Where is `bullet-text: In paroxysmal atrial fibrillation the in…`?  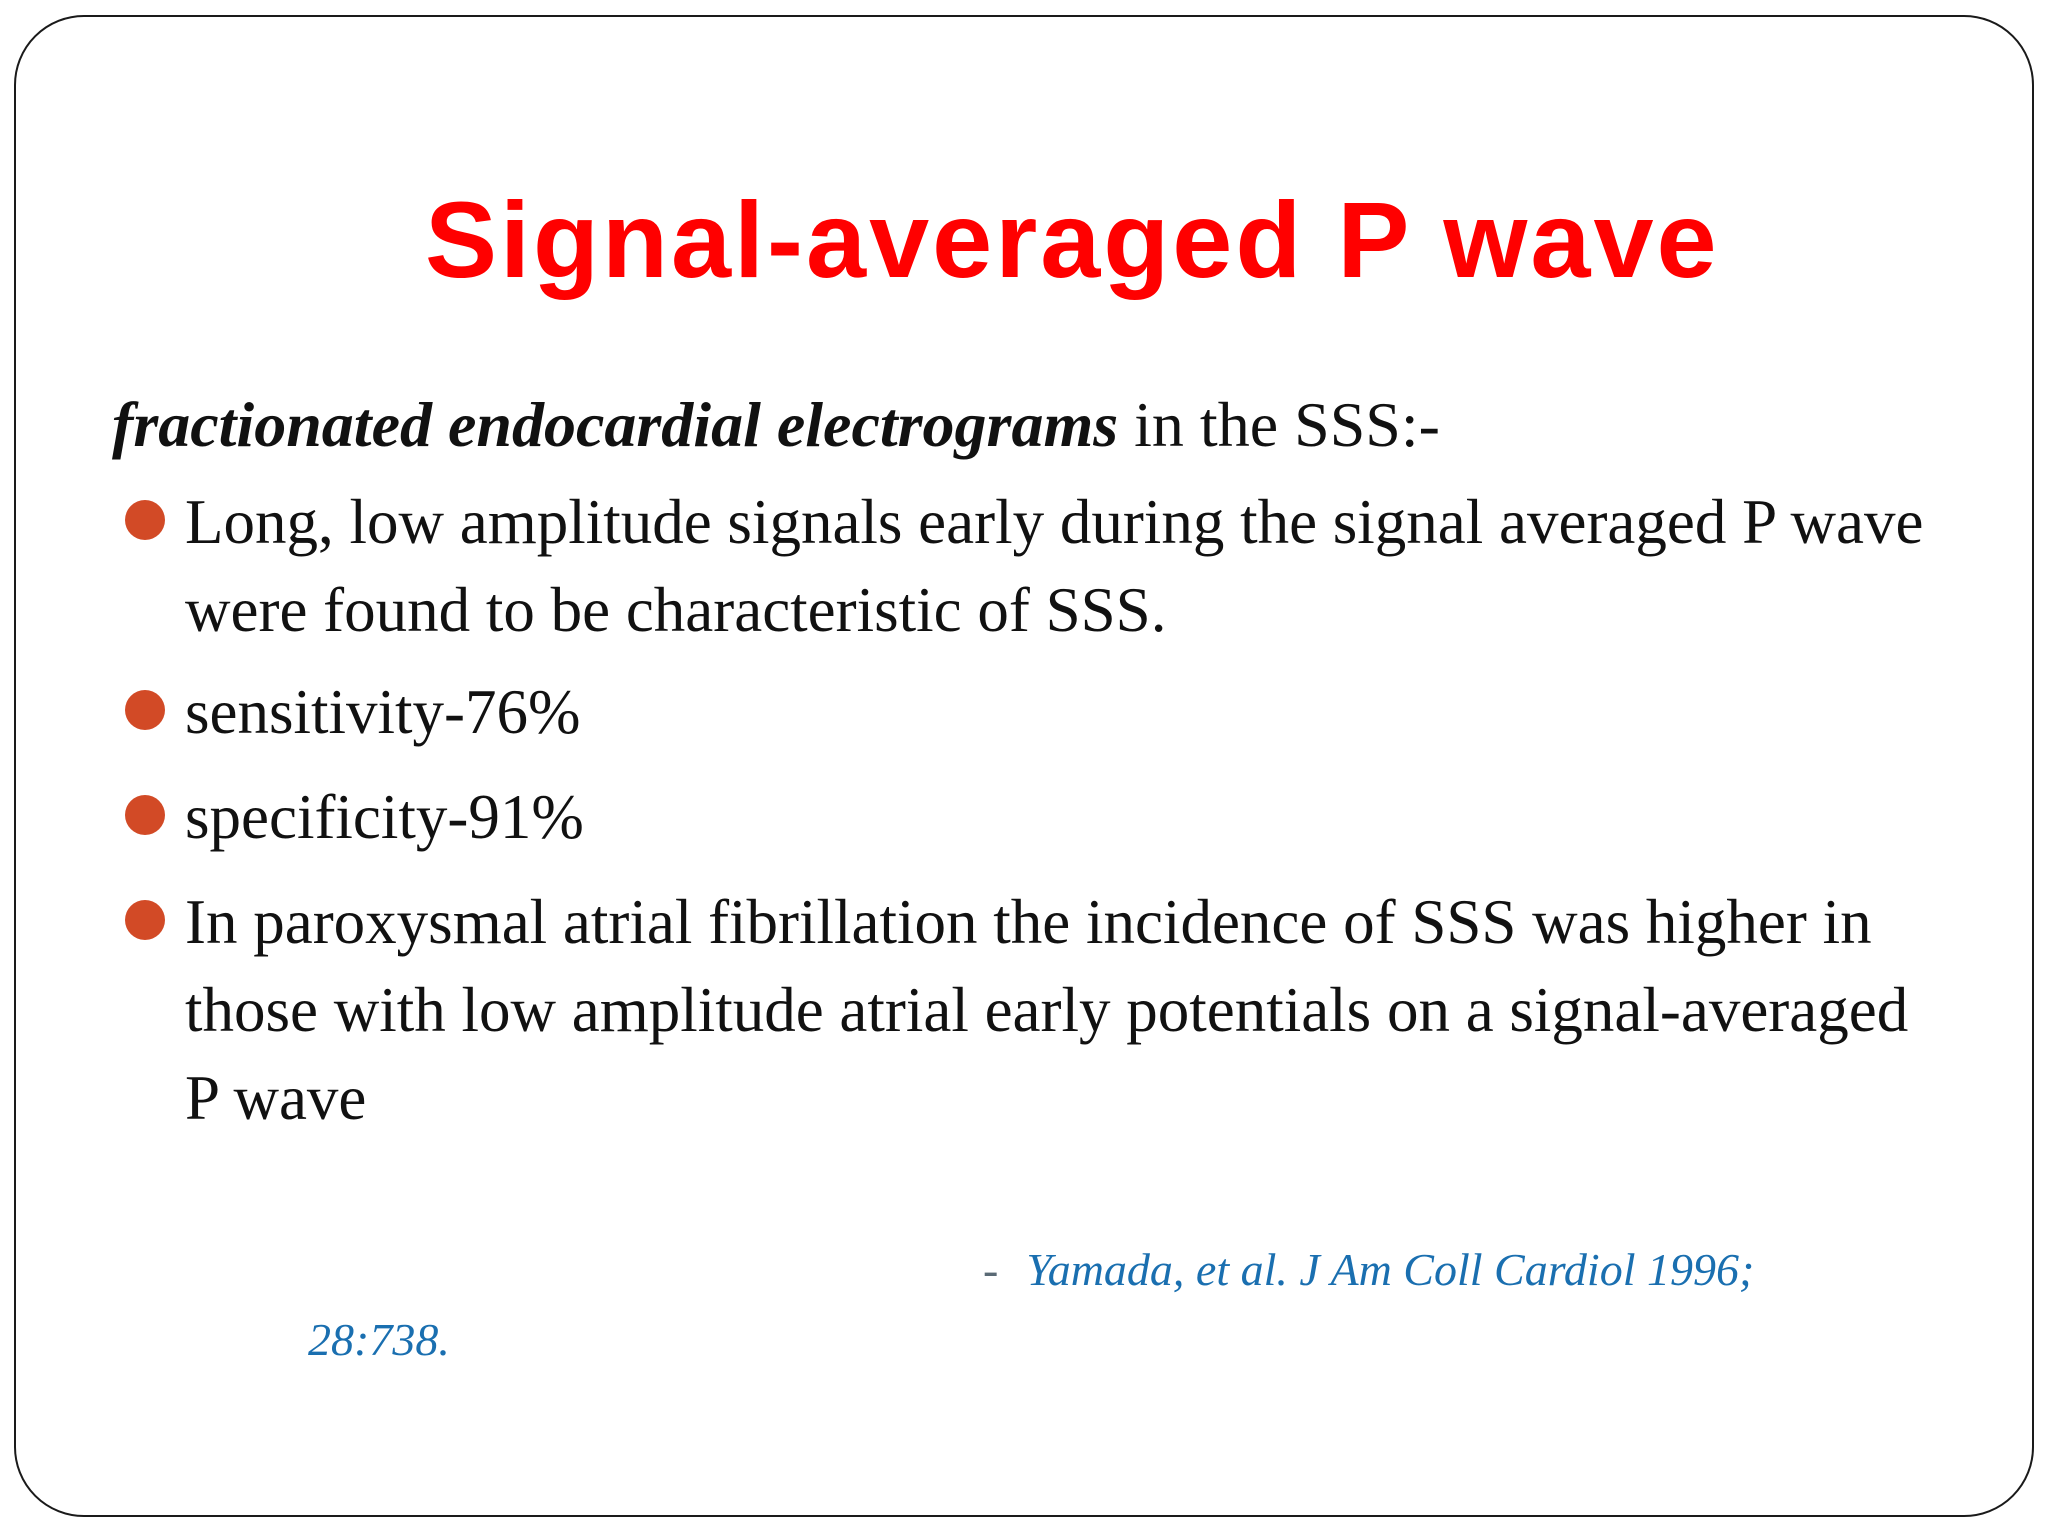
bullet-text: In paroxysmal atrial fibrillation the in… is located at coordinates (1047, 1010).